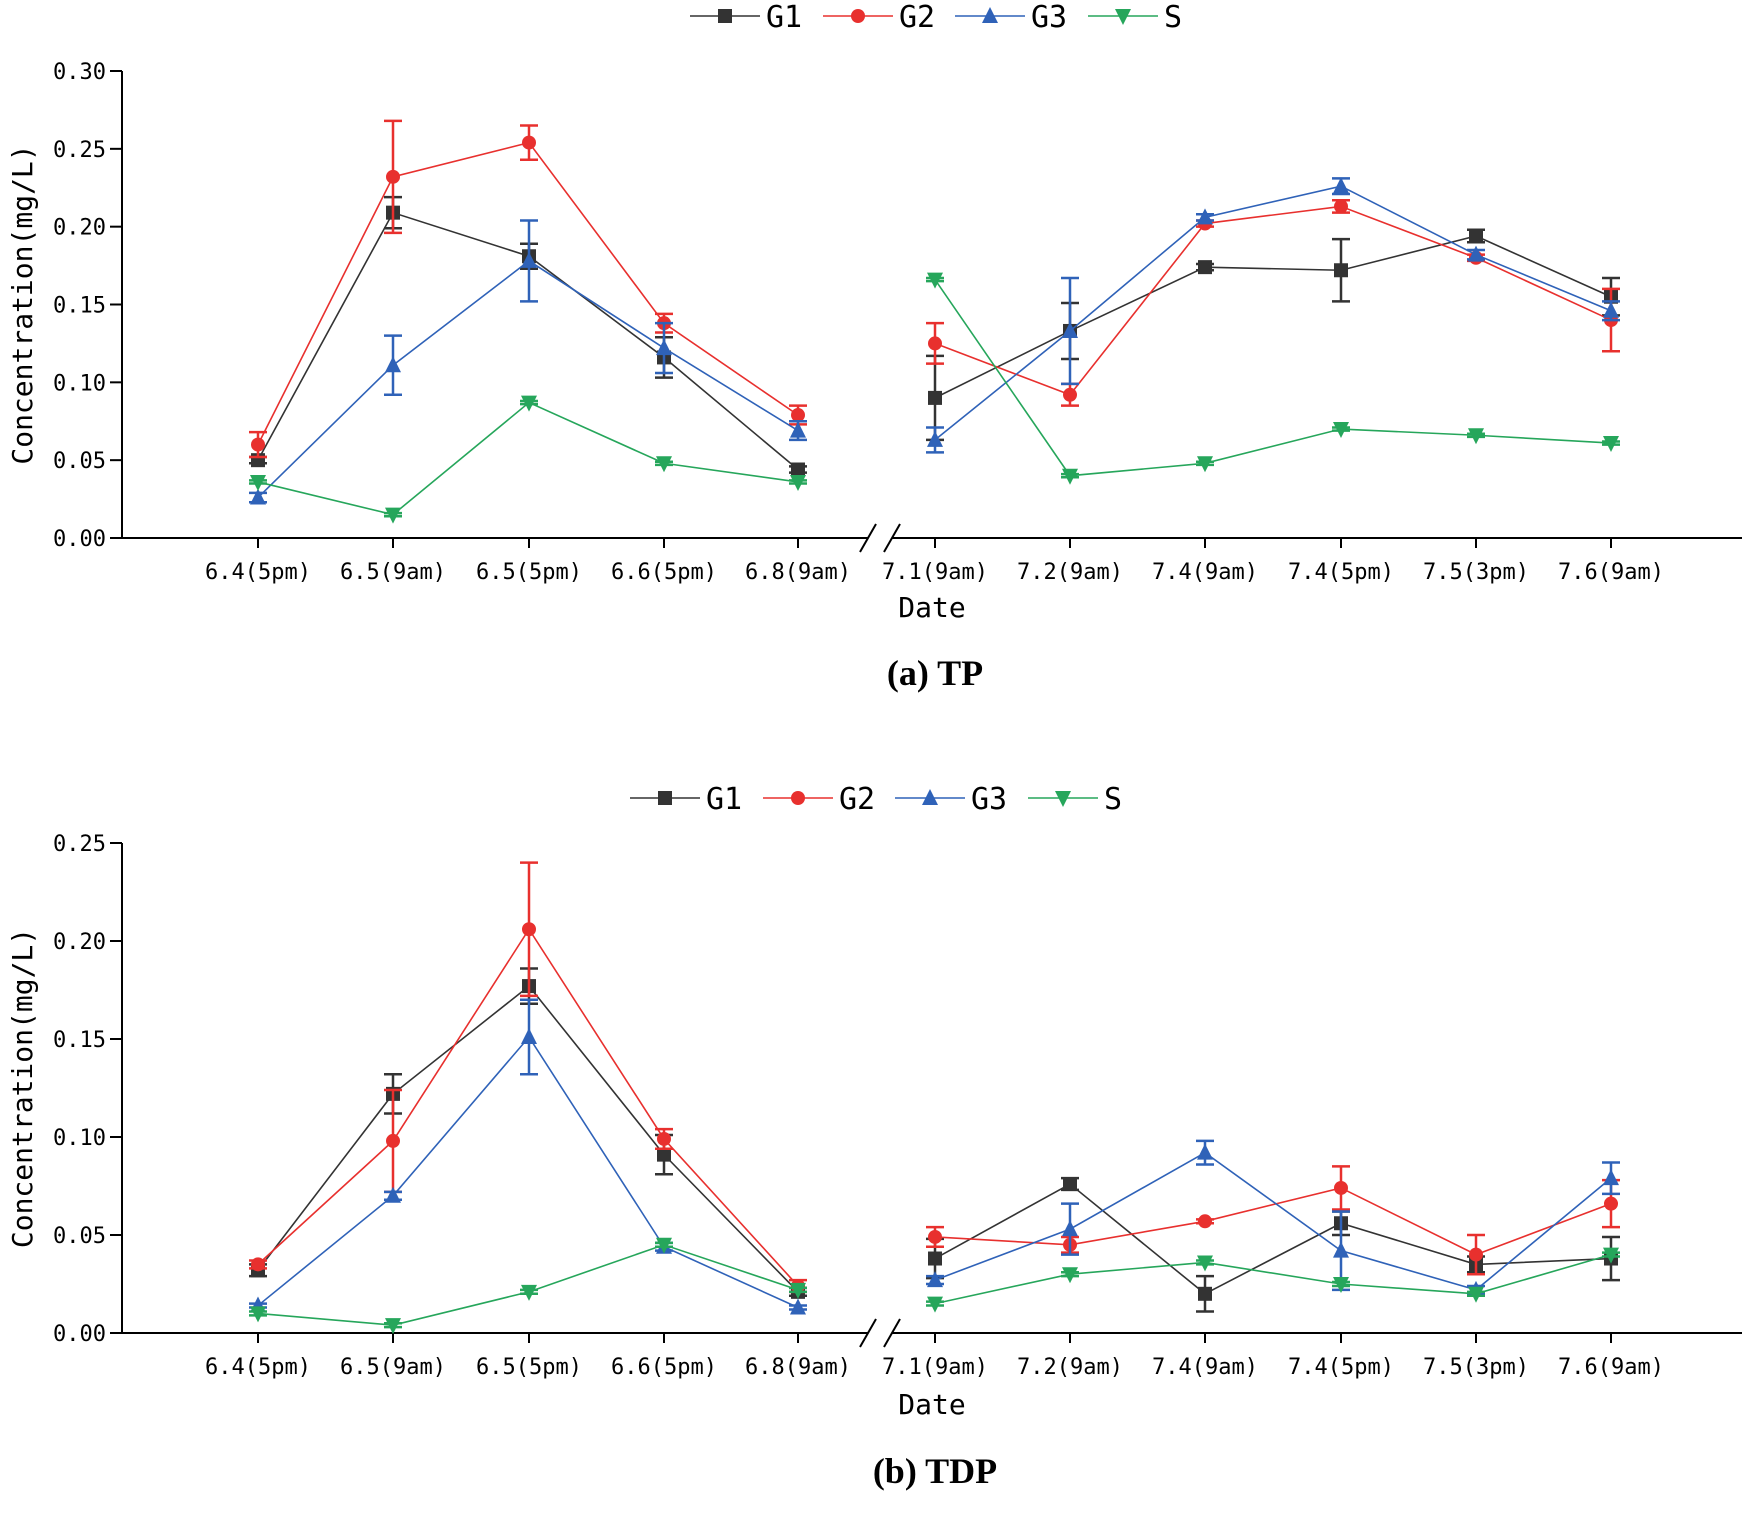 The width and height of the screenshot is (1755, 1513). Describe the element at coordinates (798, 1367) in the screenshot. I see `x-tick-label: 6.8(9am)` at that location.